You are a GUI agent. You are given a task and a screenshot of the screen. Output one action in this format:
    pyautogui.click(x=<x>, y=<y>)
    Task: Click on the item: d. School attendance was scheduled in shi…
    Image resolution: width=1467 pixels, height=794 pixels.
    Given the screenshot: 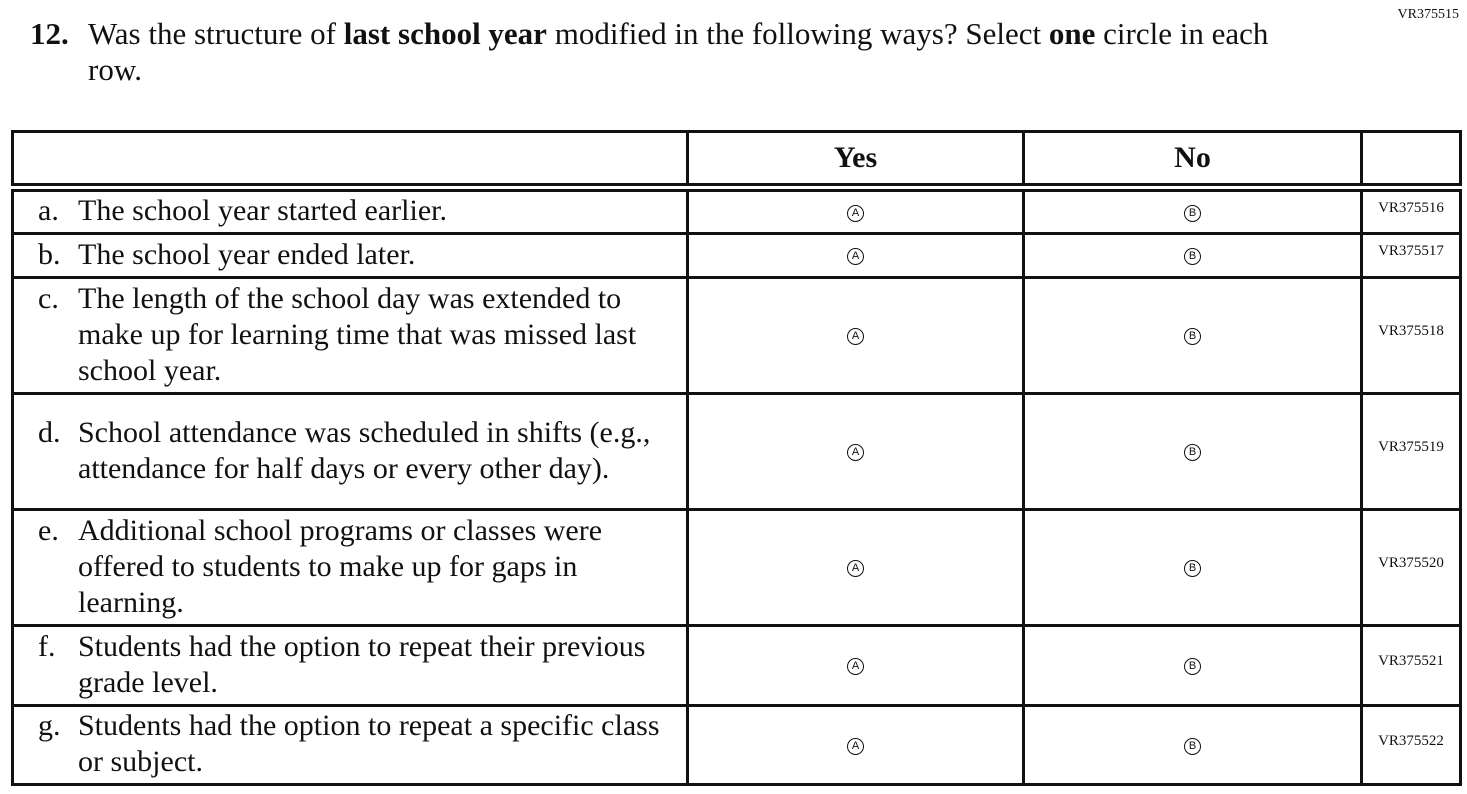 What is the action you would take?
    pyautogui.click(x=360, y=451)
    